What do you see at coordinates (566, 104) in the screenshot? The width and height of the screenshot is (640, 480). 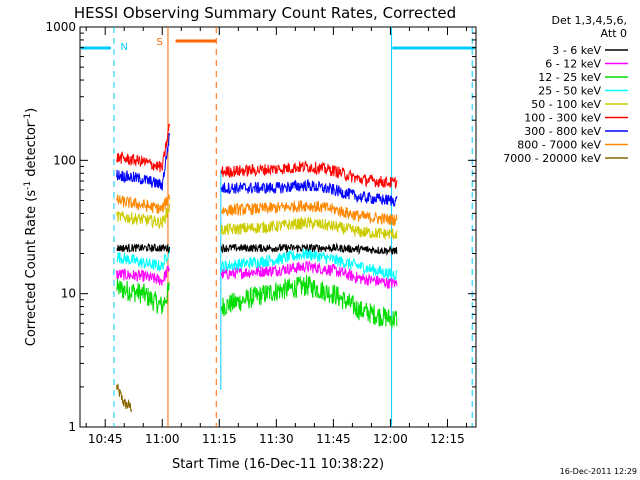 I see `legend-entry-label: 50 - 100 keV` at bounding box center [566, 104].